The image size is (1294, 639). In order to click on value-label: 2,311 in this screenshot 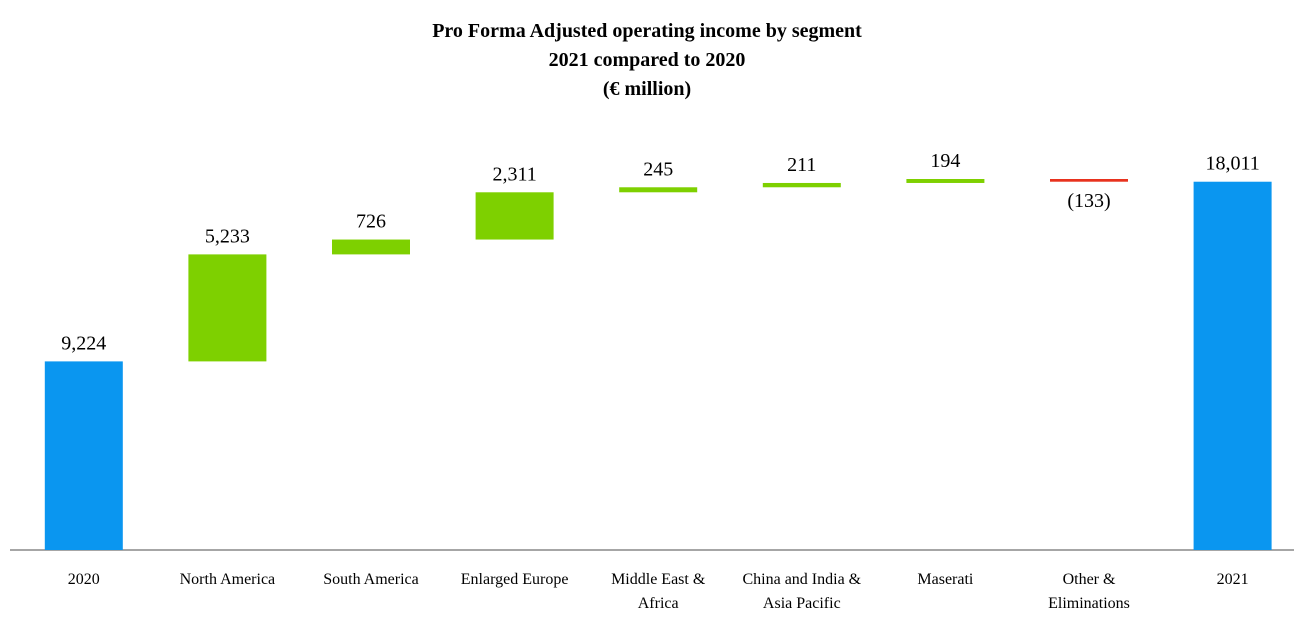, I will do `click(514, 174)`.